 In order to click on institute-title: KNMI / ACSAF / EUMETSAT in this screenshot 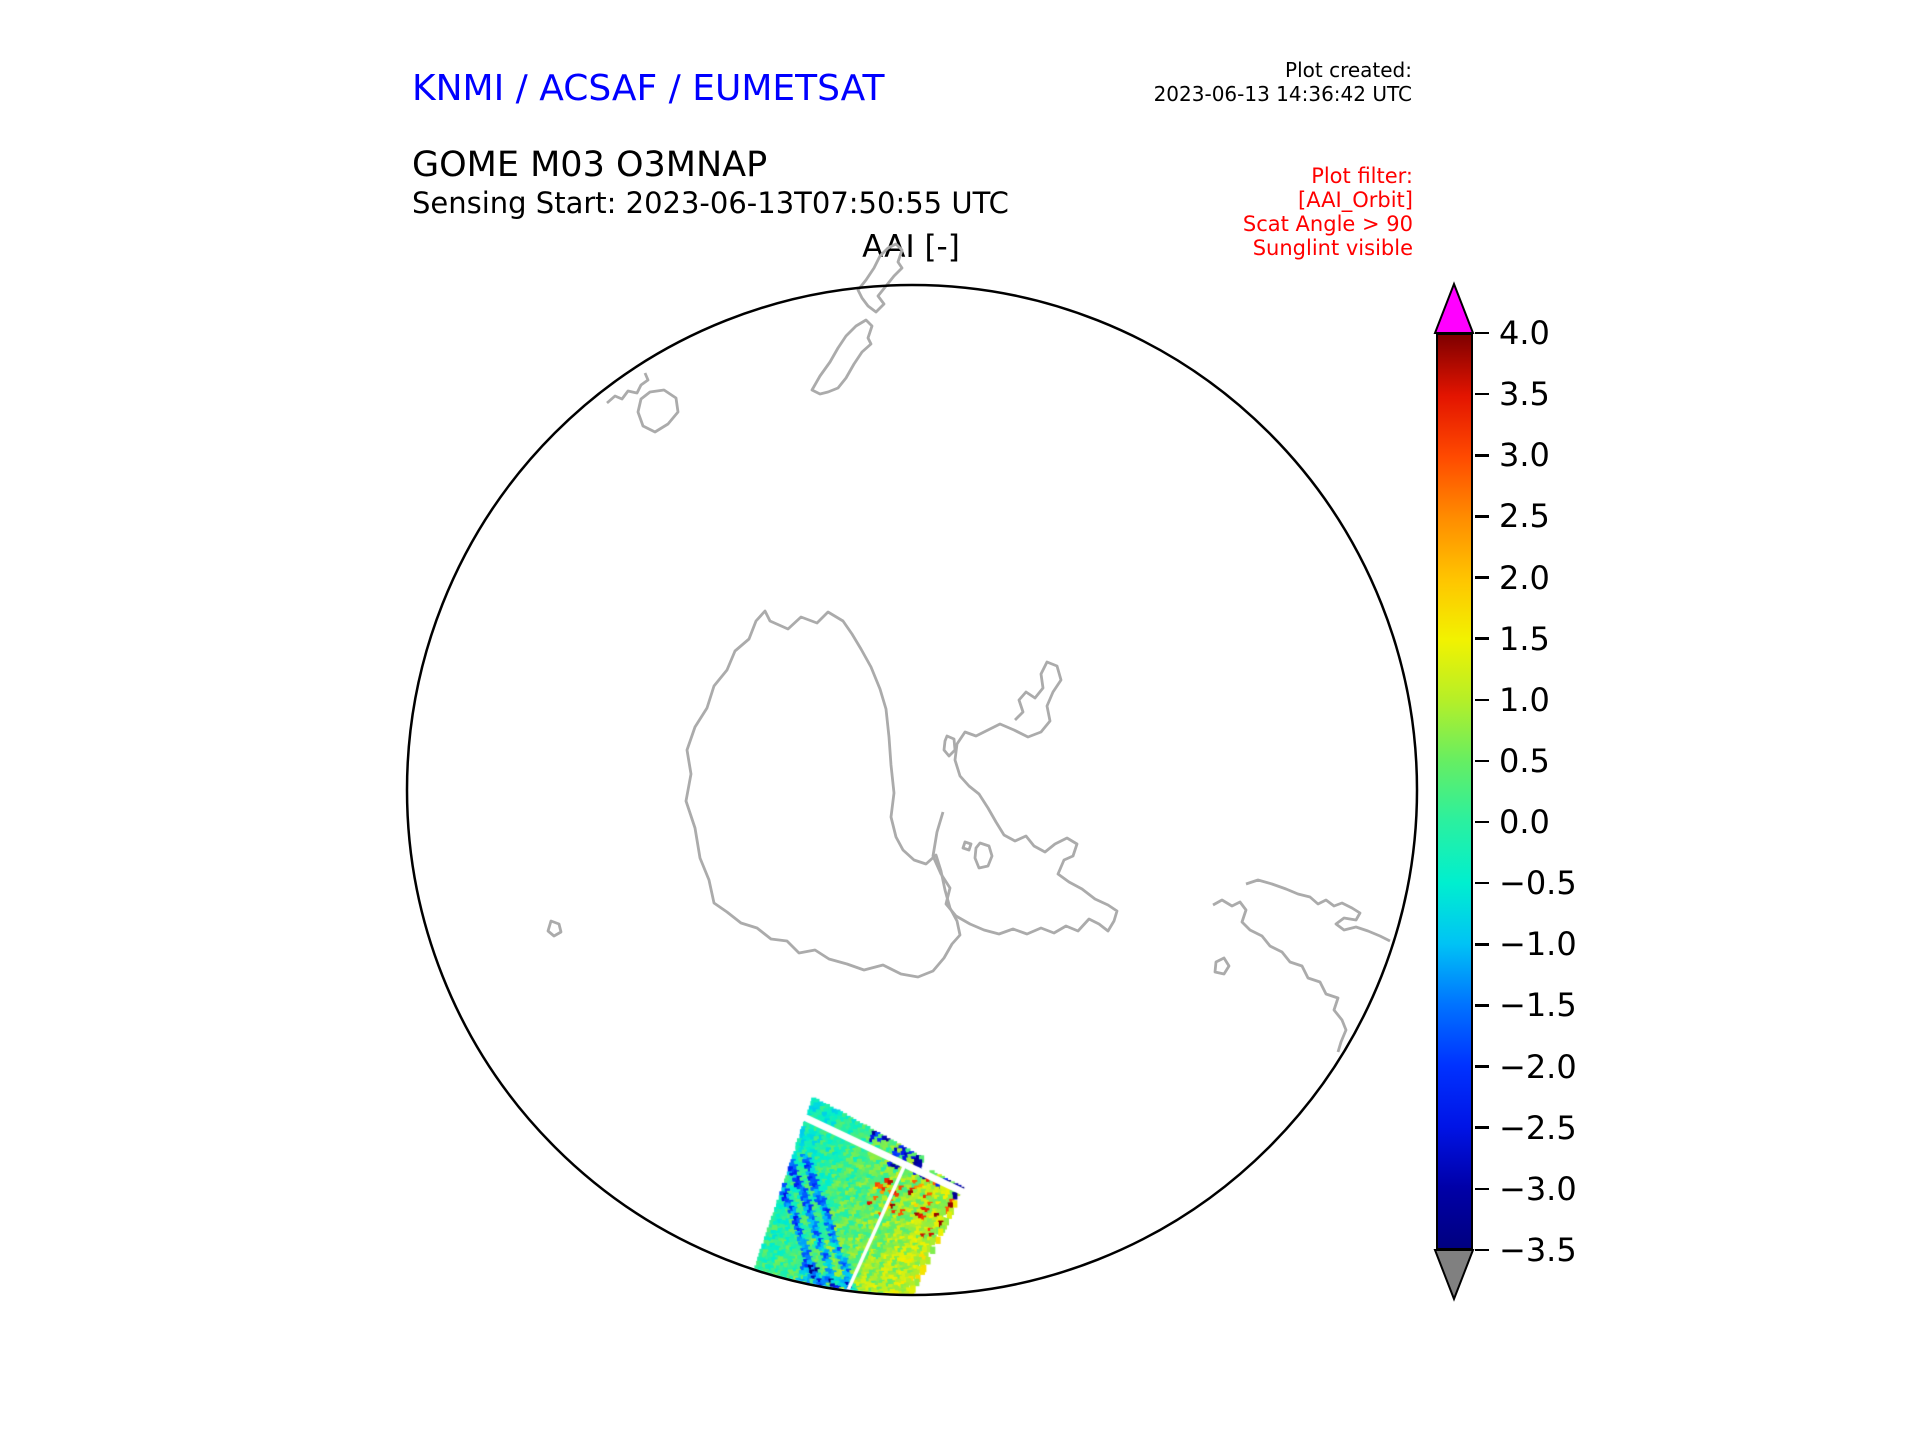, I will do `click(648, 88)`.